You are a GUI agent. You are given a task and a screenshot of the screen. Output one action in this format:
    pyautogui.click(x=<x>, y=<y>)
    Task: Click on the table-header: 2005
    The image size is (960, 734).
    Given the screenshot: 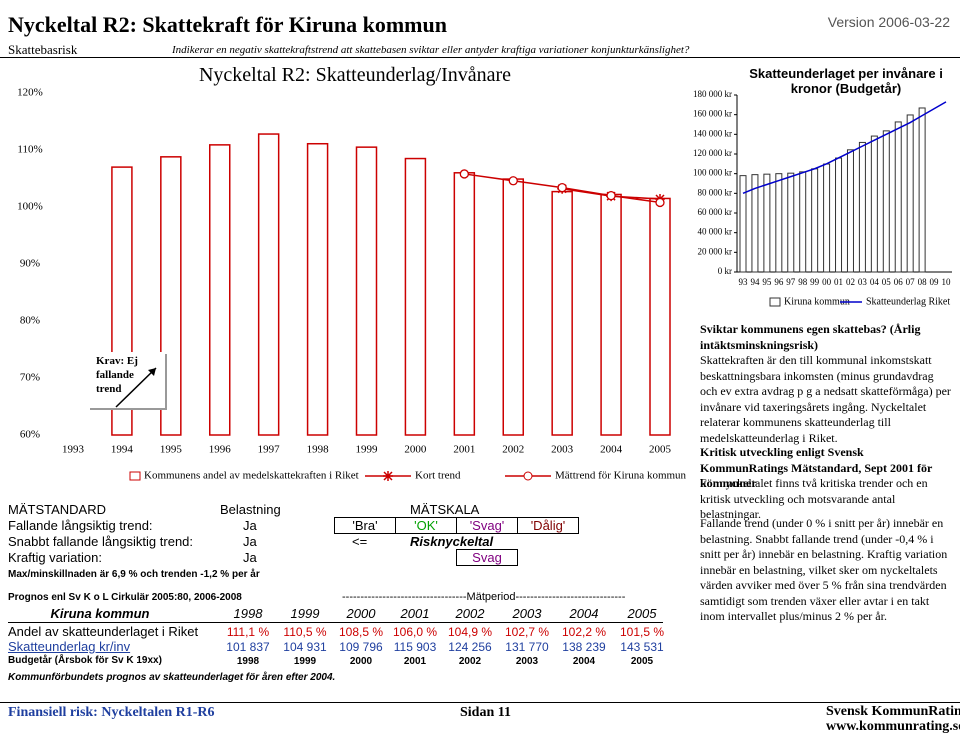 What is the action you would take?
    pyautogui.click(x=642, y=613)
    